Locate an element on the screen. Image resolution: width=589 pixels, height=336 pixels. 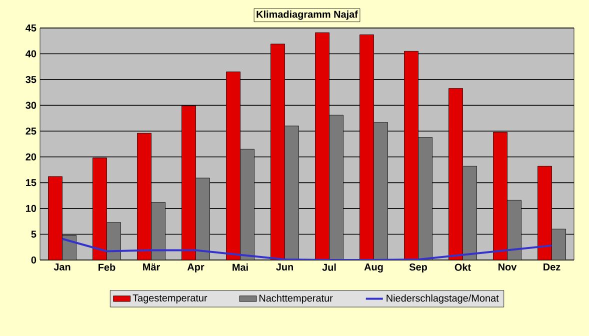
chart-title: Klimadiagramm Najaf is located at coordinates (307, 15).